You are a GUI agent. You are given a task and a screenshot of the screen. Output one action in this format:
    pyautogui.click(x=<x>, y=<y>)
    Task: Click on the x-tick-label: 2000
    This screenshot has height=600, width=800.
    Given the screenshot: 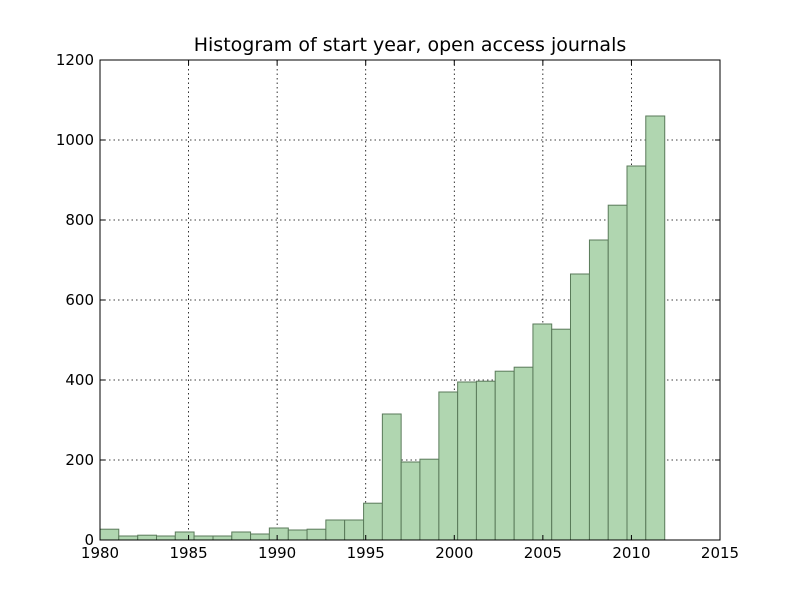 What is the action you would take?
    pyautogui.click(x=454, y=553)
    